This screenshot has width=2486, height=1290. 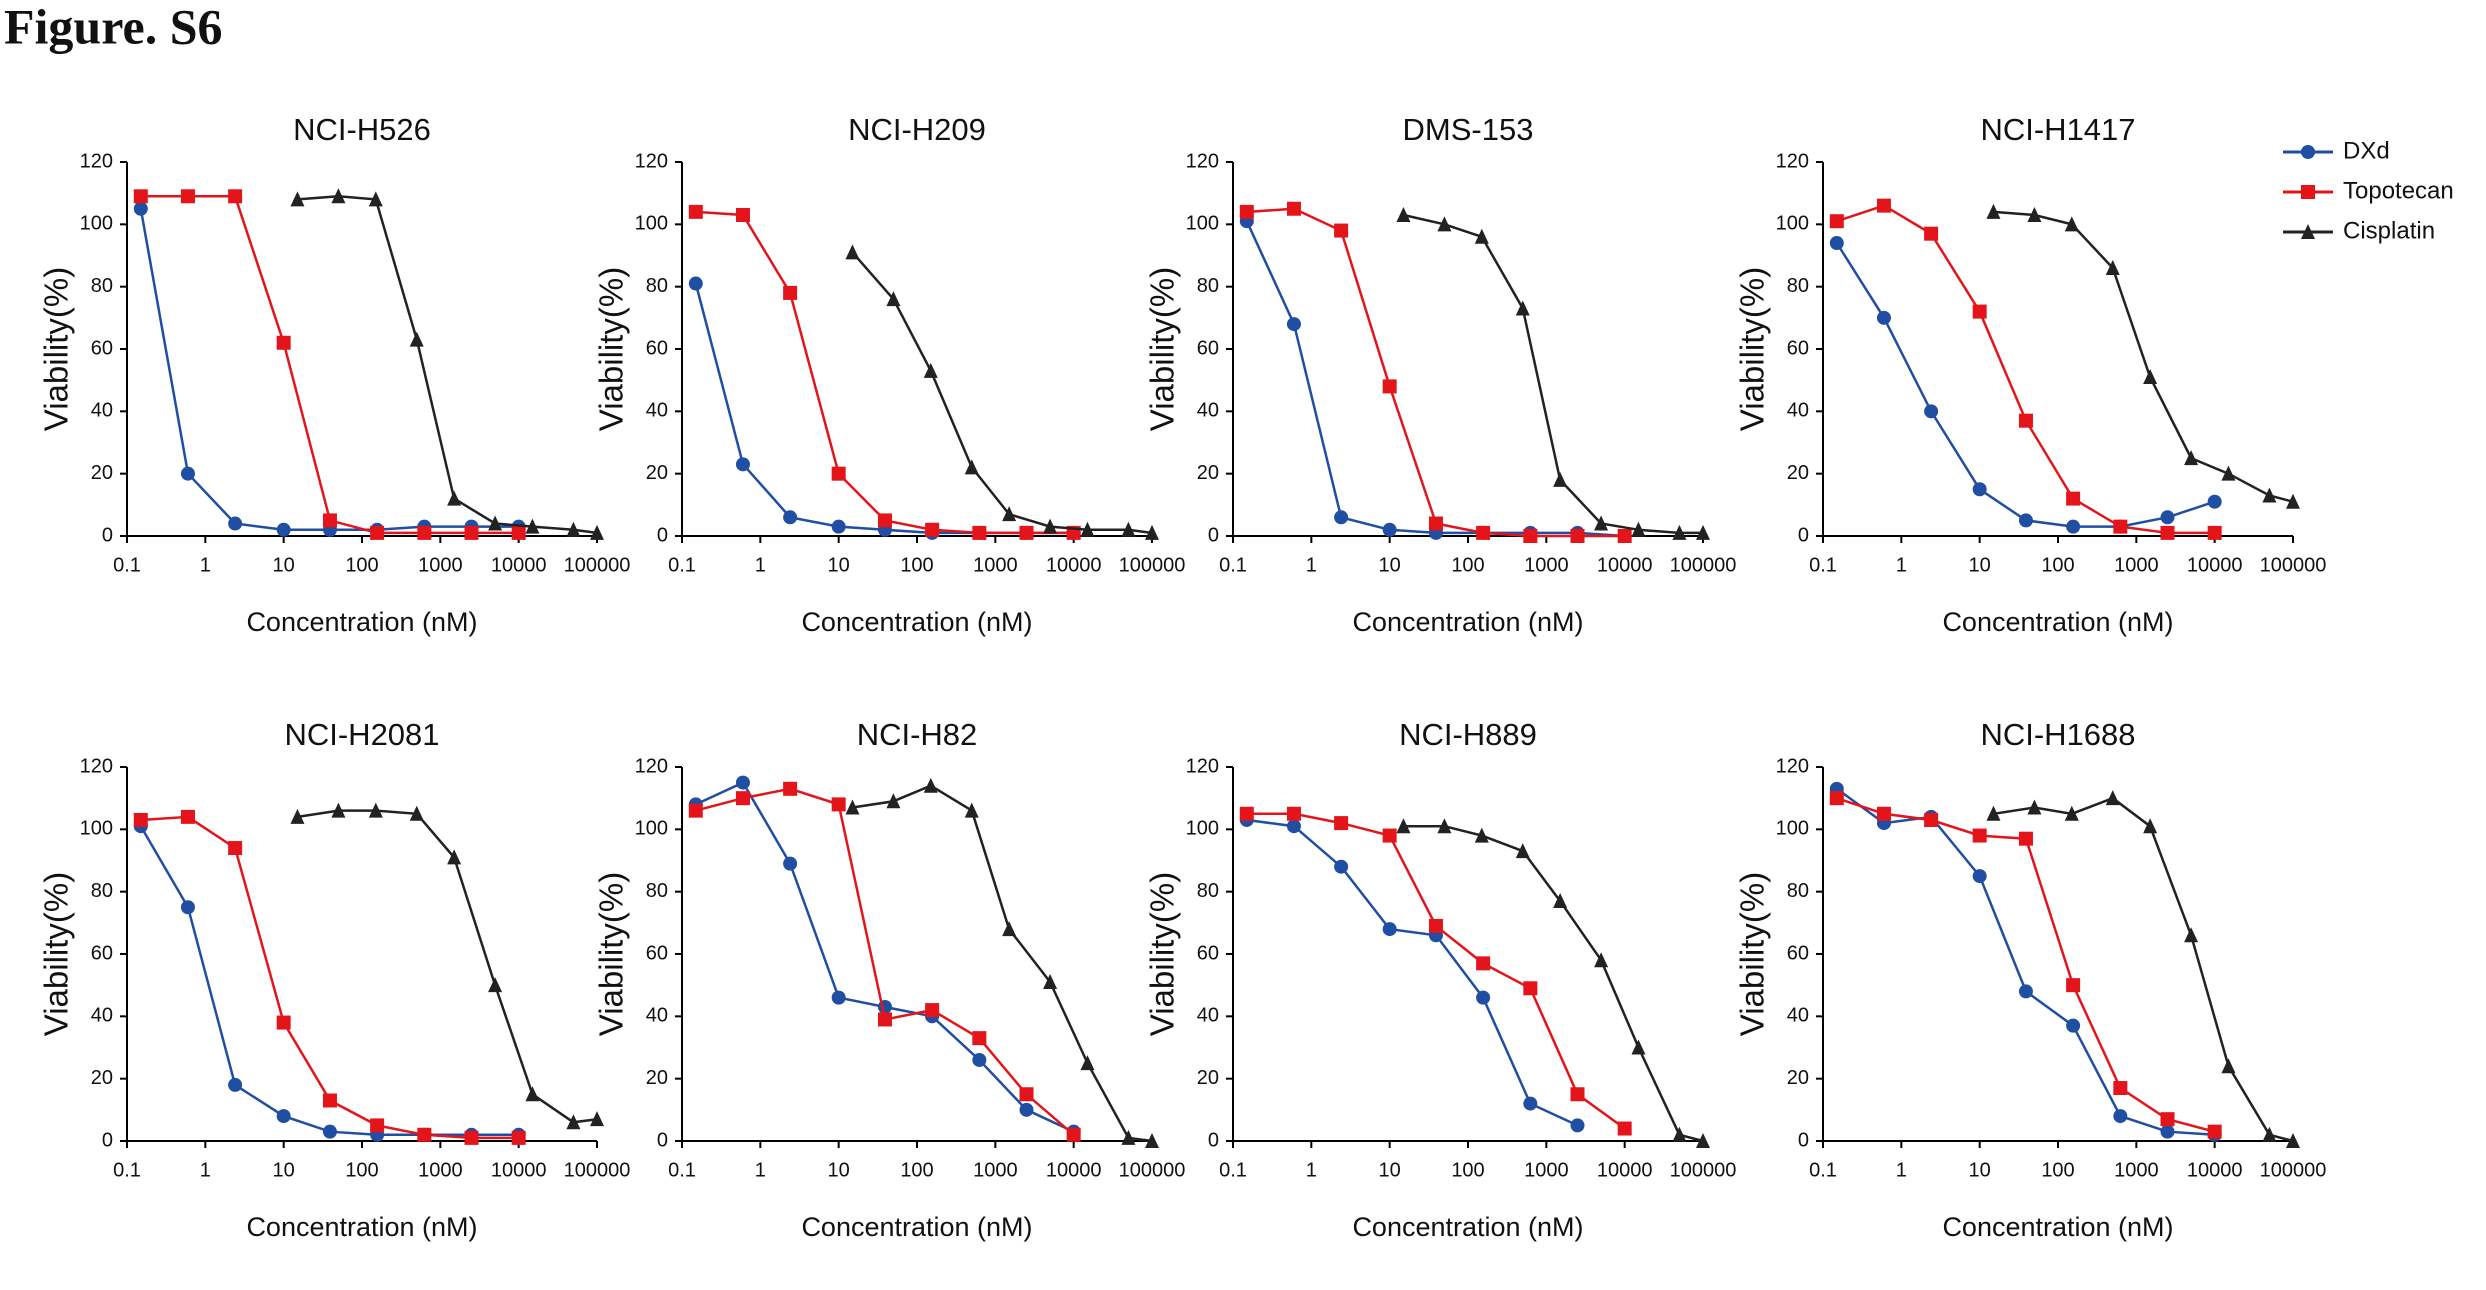 I want to click on panel-title: NCI-H889, so click(x=1468, y=734).